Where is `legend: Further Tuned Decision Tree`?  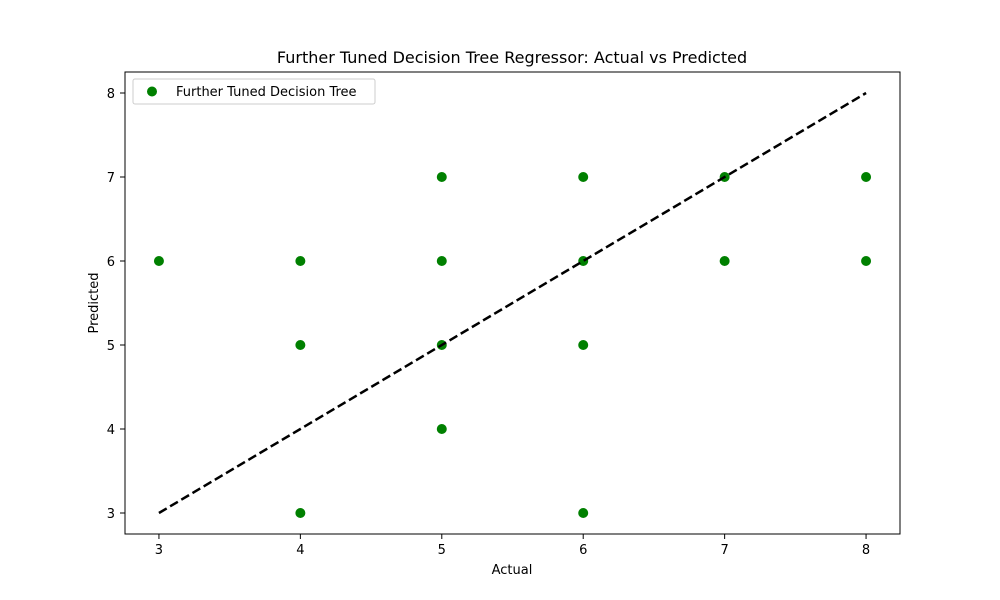 legend: Further Tuned Decision Tree is located at coordinates (254, 91).